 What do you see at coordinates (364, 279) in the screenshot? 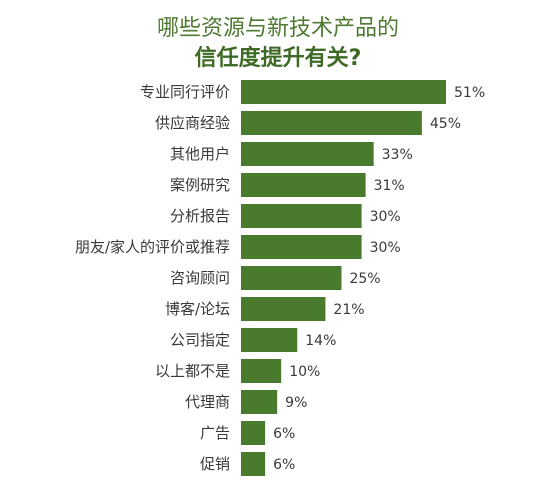
I see `value-label: 25%` at bounding box center [364, 279].